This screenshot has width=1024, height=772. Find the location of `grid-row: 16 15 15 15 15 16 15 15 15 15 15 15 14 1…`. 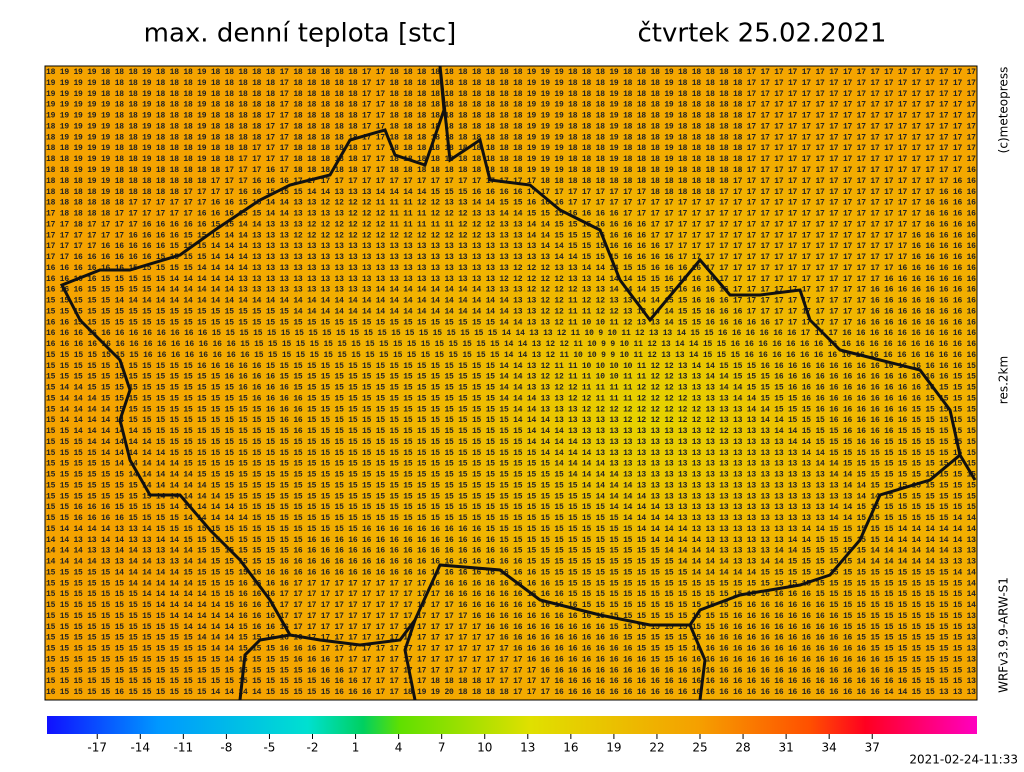

grid-row: 16 15 15 15 15 16 15 15 15 15 15 15 14 1… is located at coordinates (511, 692).